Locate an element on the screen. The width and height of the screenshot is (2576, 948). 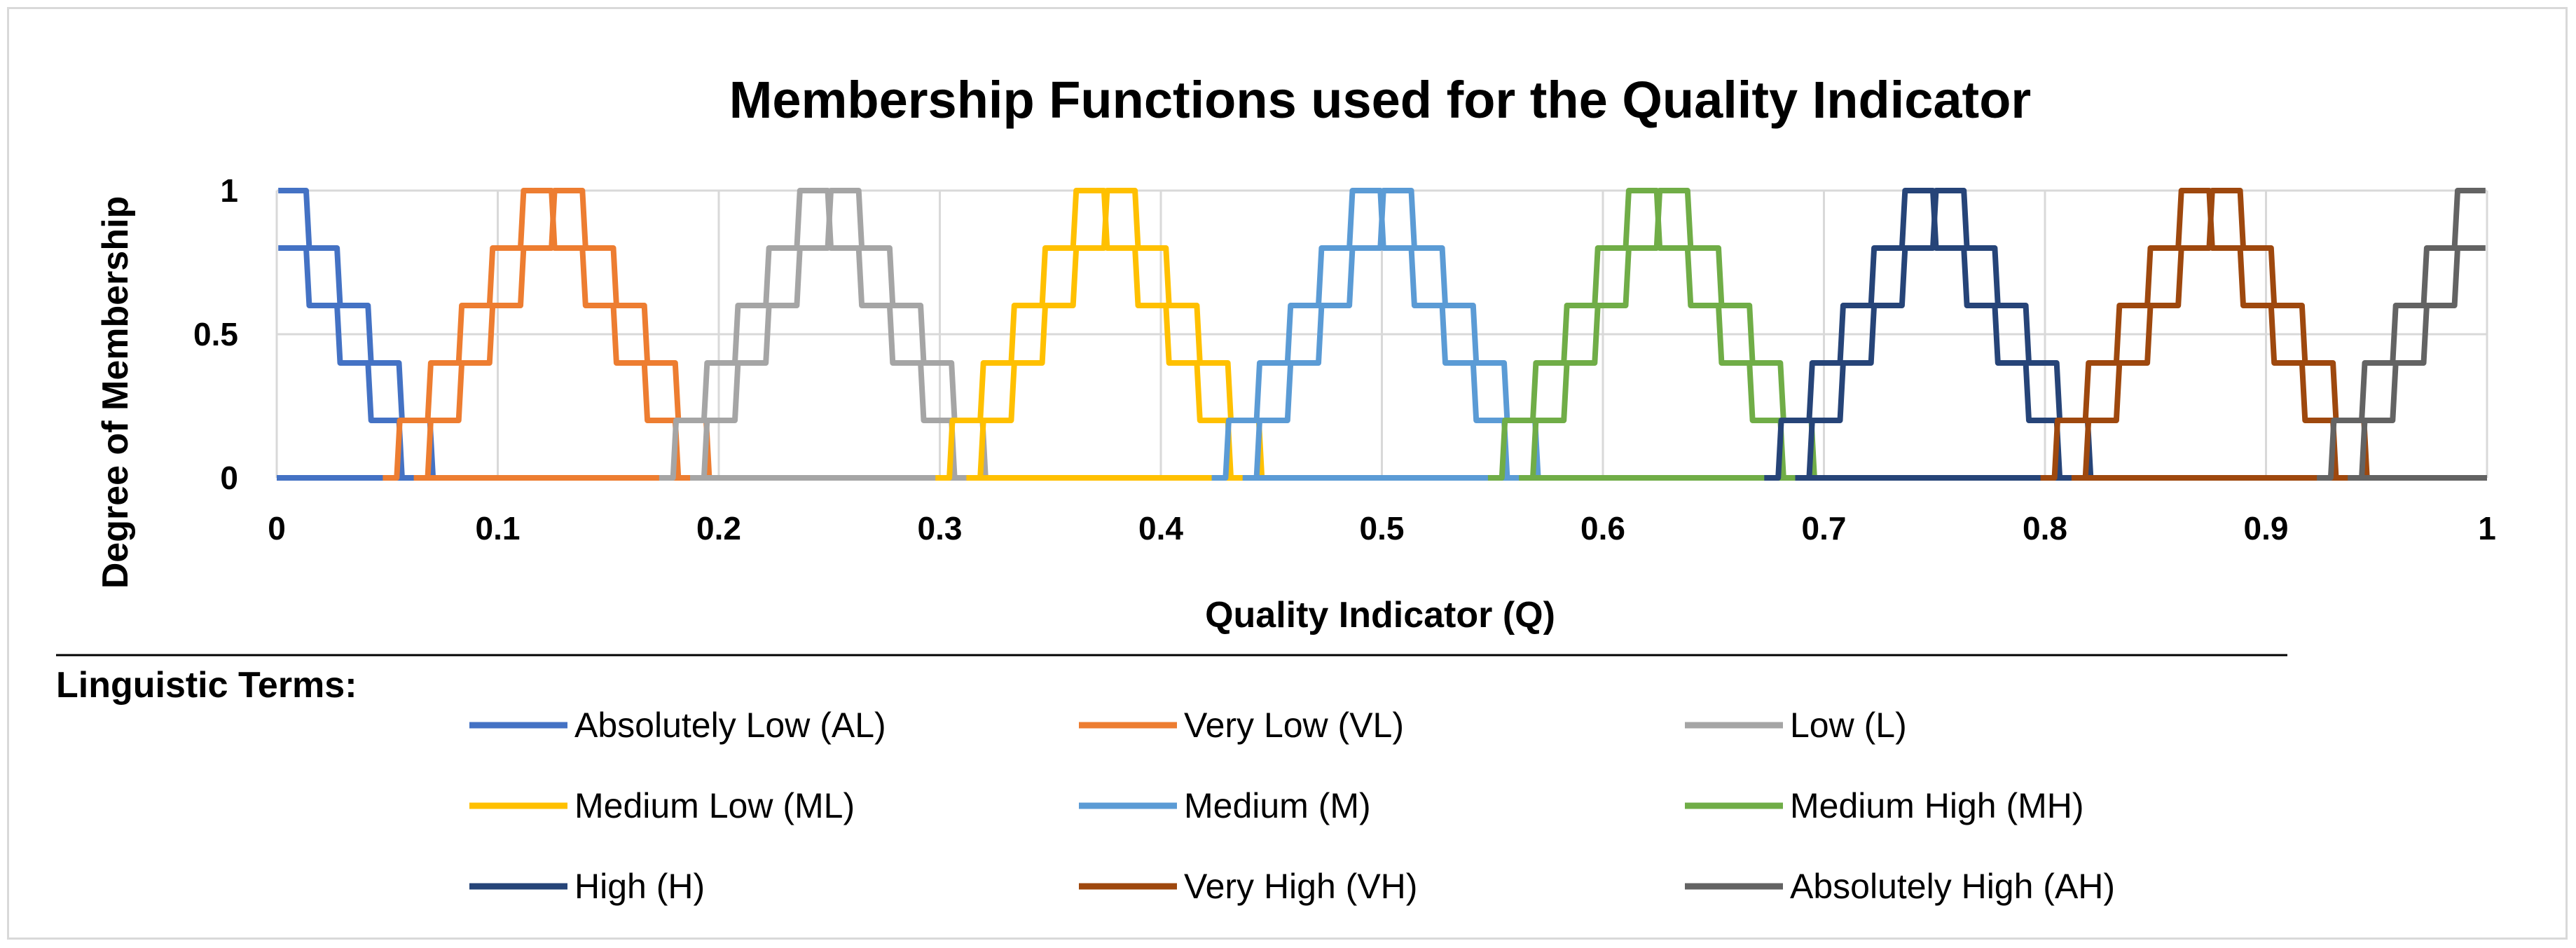
y-tick-label: 0 is located at coordinates (229, 478).